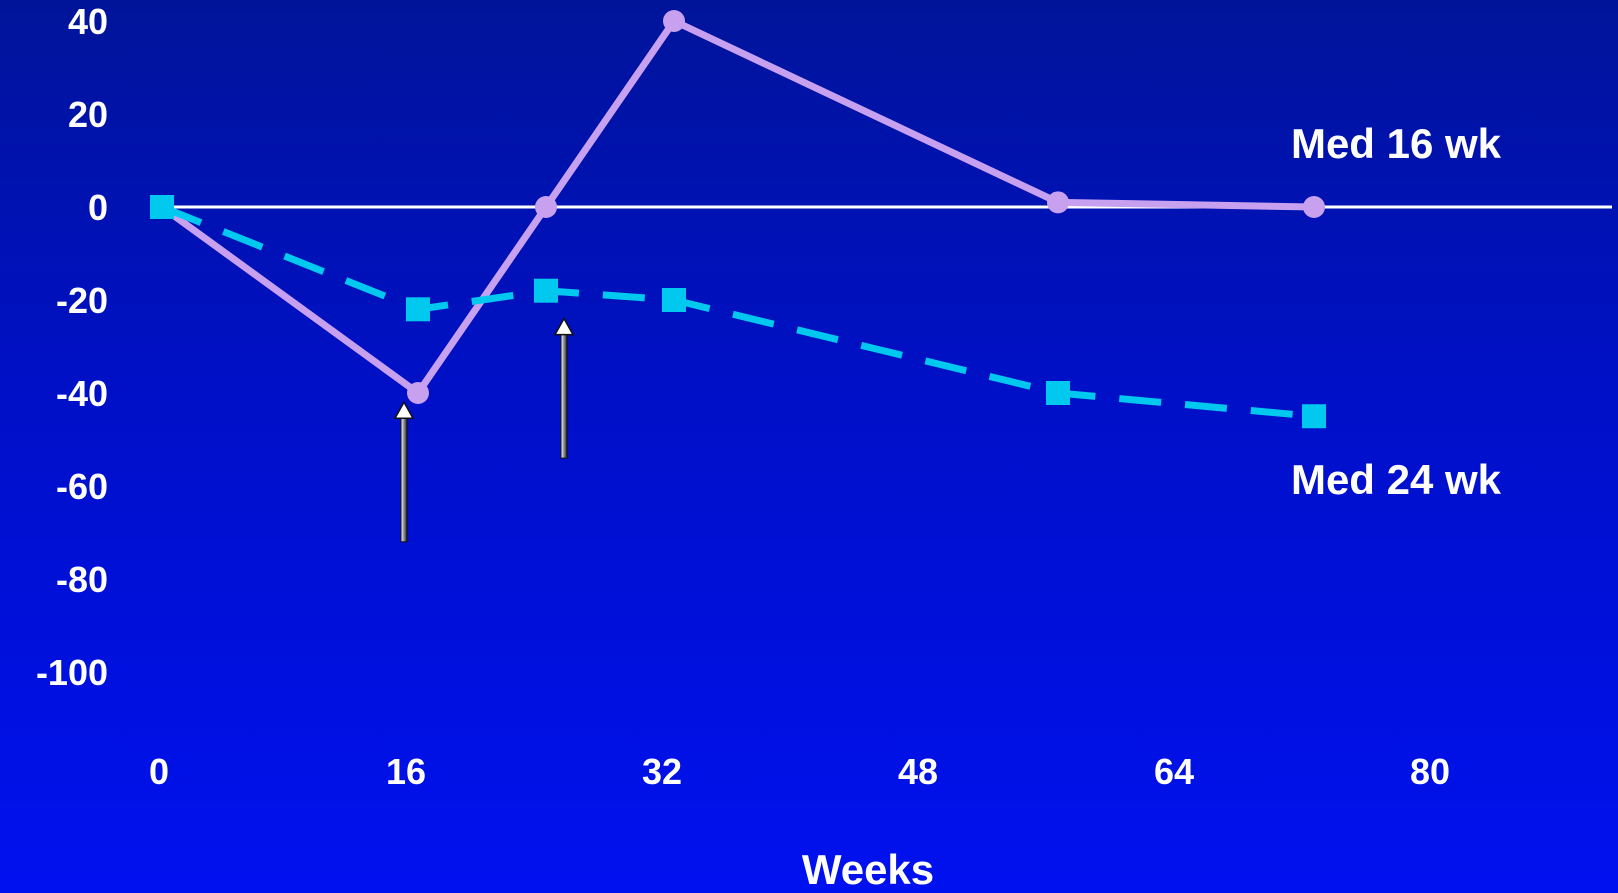 The height and width of the screenshot is (893, 1618). Describe the element at coordinates (799, 771) in the screenshot. I see `x-axis-ticks: 0 16 32 48 64 80` at that location.